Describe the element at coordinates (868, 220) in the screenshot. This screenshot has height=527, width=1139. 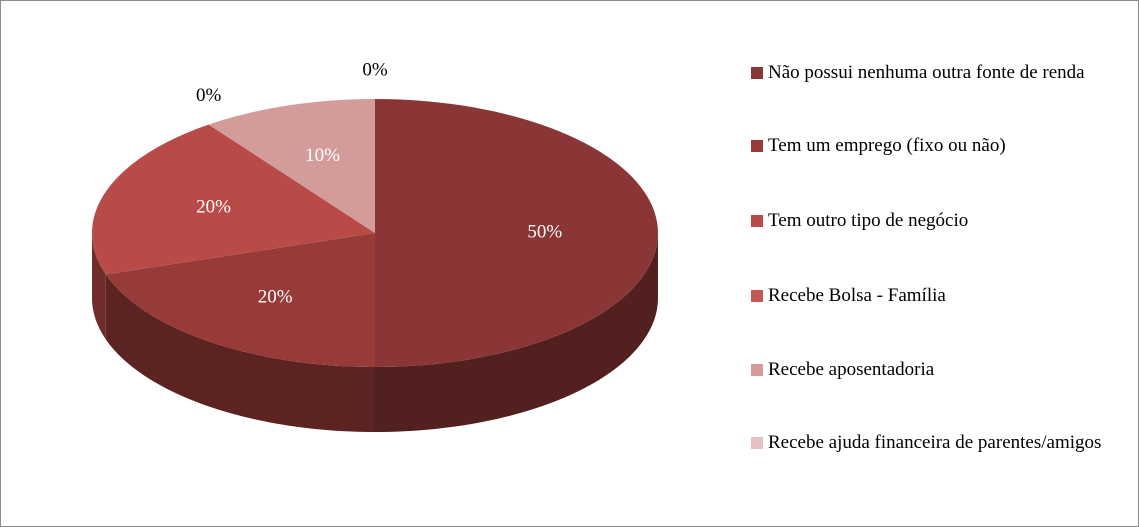
I see `legend-label: Tem outro tipo de negócio` at that location.